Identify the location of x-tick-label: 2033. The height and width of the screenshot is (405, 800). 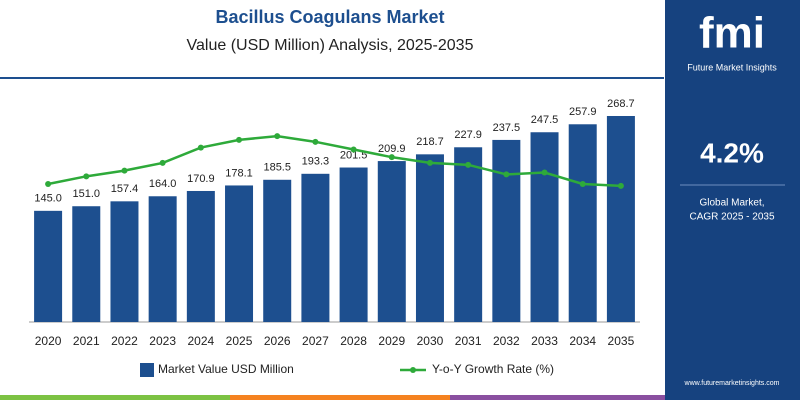
(544, 341).